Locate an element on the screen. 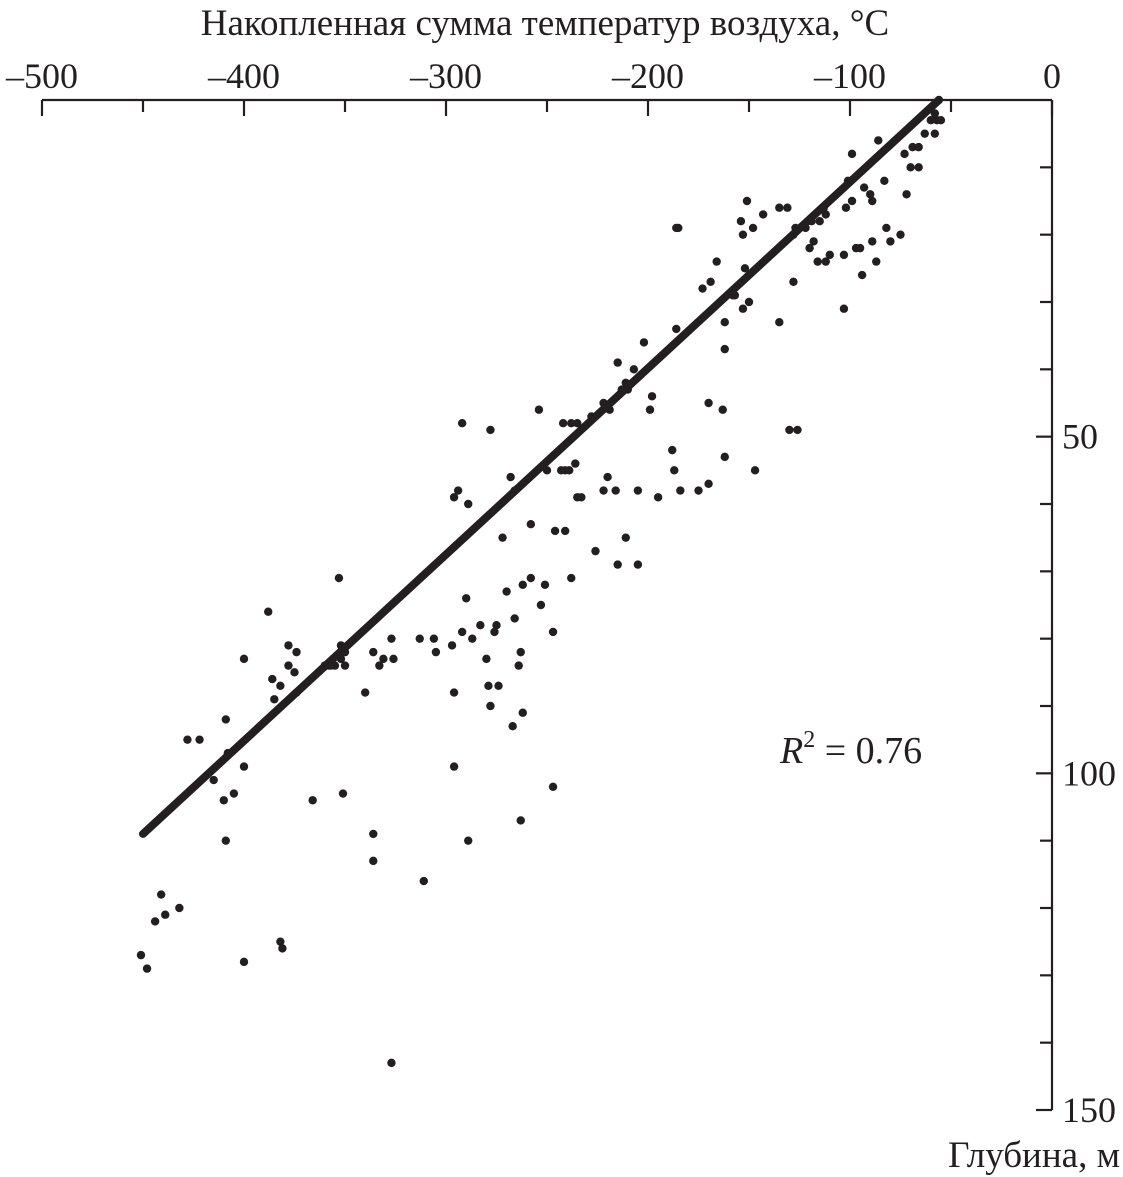  r-squared-annotation: R2 = 0.76 is located at coordinates (850, 749).